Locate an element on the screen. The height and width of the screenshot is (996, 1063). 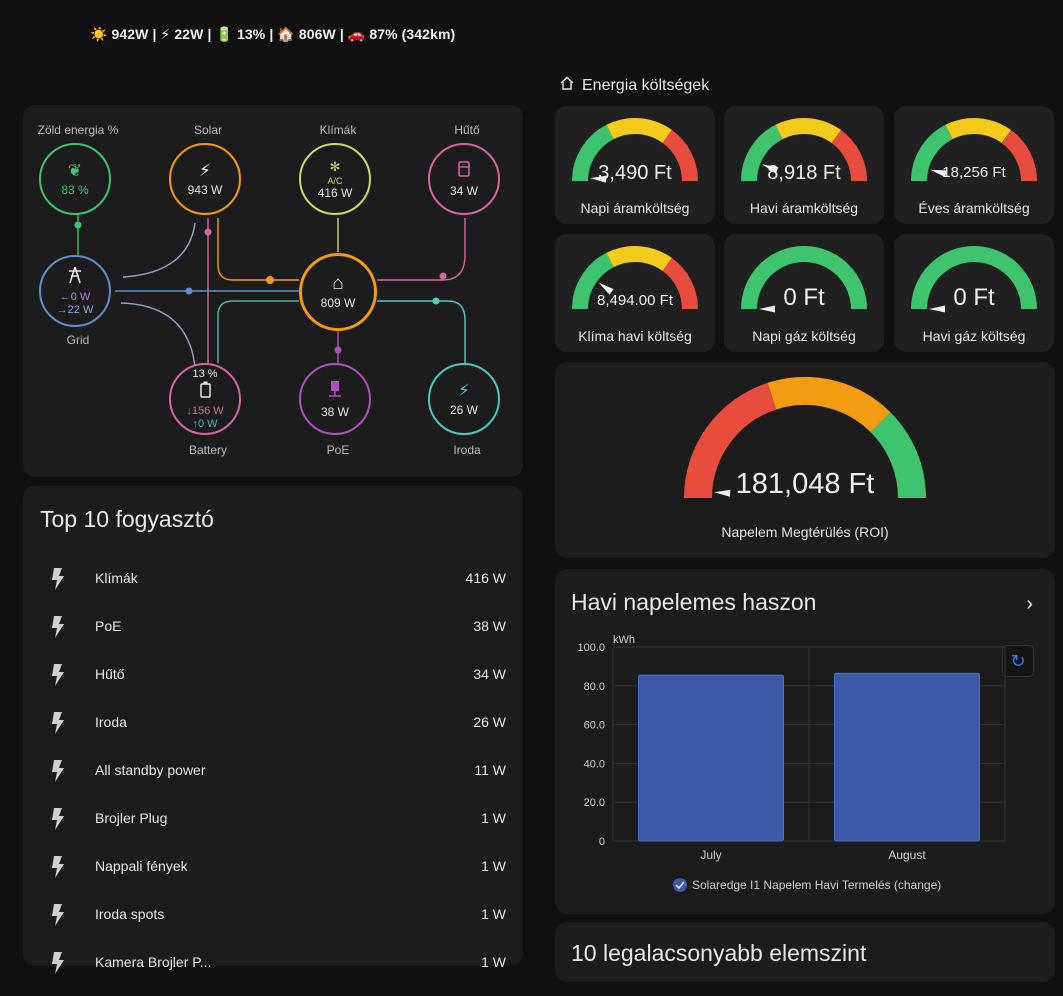
cost-gauge-card: 0 Ft Napi gáz költség is located at coordinates (804, 293).